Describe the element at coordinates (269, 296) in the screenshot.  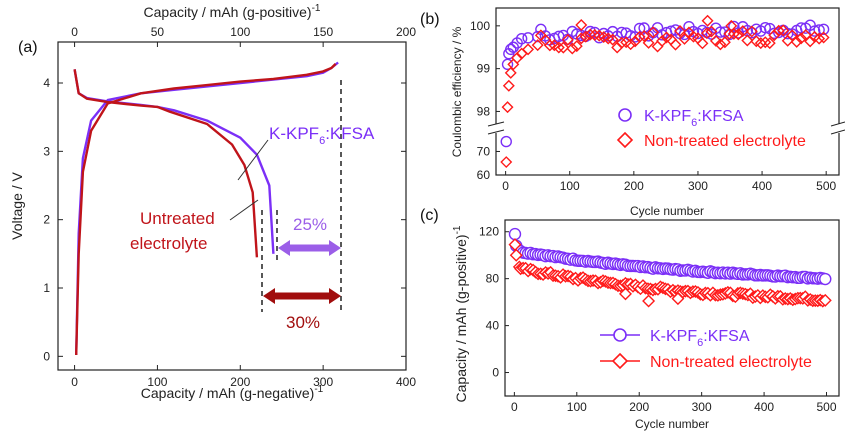
I see `arrow-30-head-left` at that location.